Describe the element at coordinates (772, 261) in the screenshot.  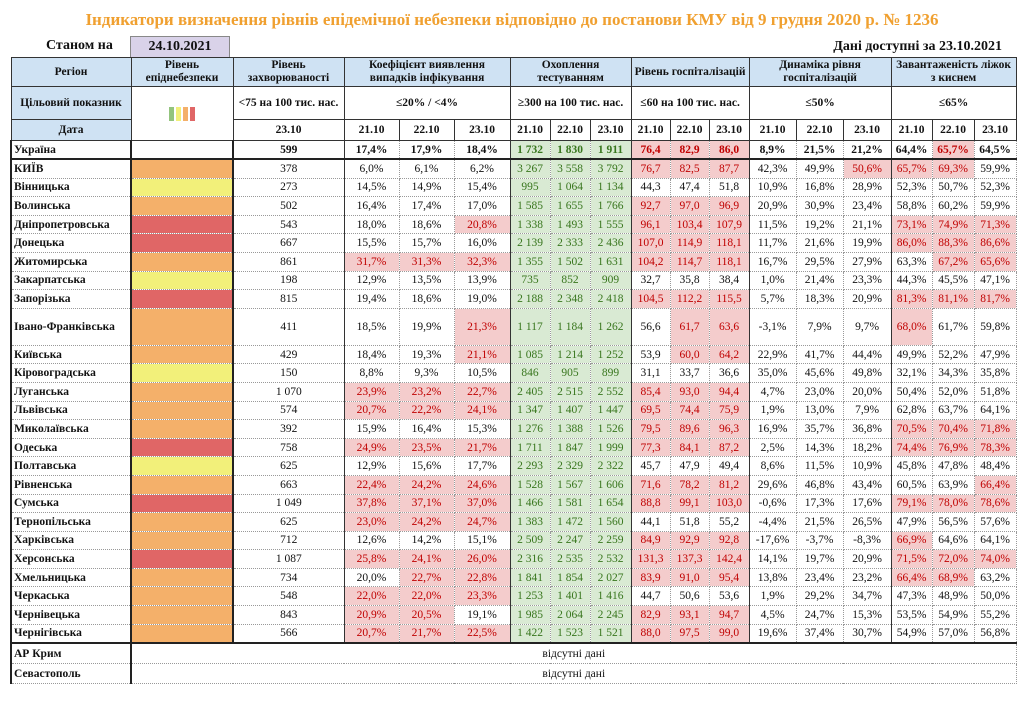
I see `dynamics-value: 16,7%` at that location.